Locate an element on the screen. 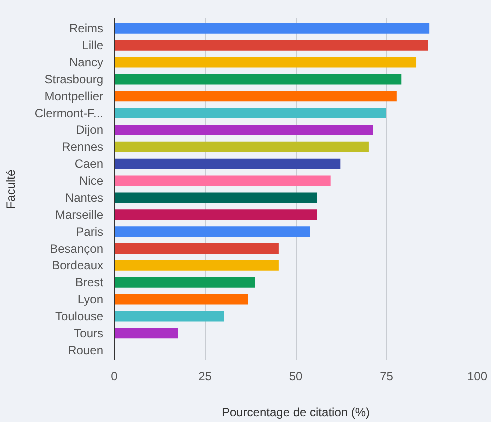 This screenshot has width=491, height=422. x-axis-title: Pourcentage de citation (%) is located at coordinates (296, 413).